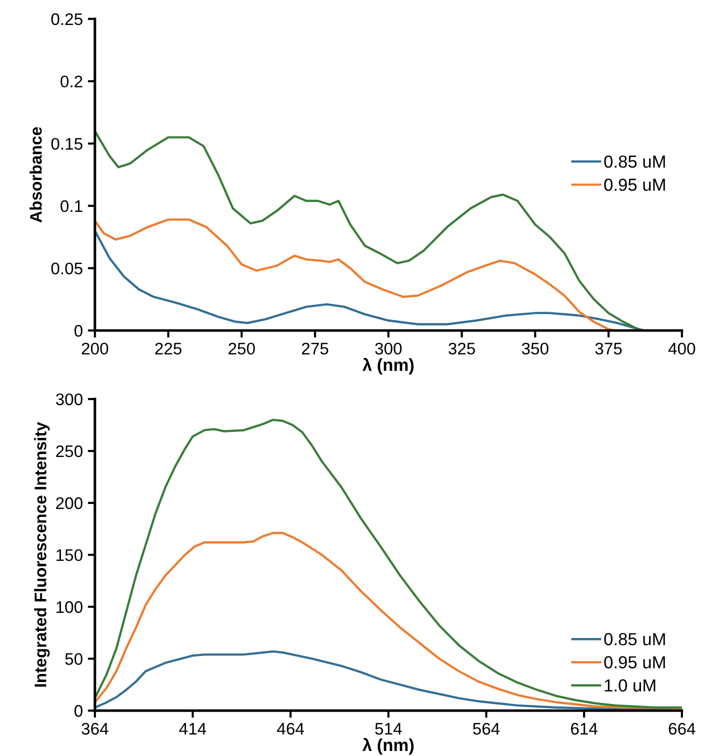  What do you see at coordinates (69, 555) in the screenshot?
I see `y-tick-label: 150` at bounding box center [69, 555].